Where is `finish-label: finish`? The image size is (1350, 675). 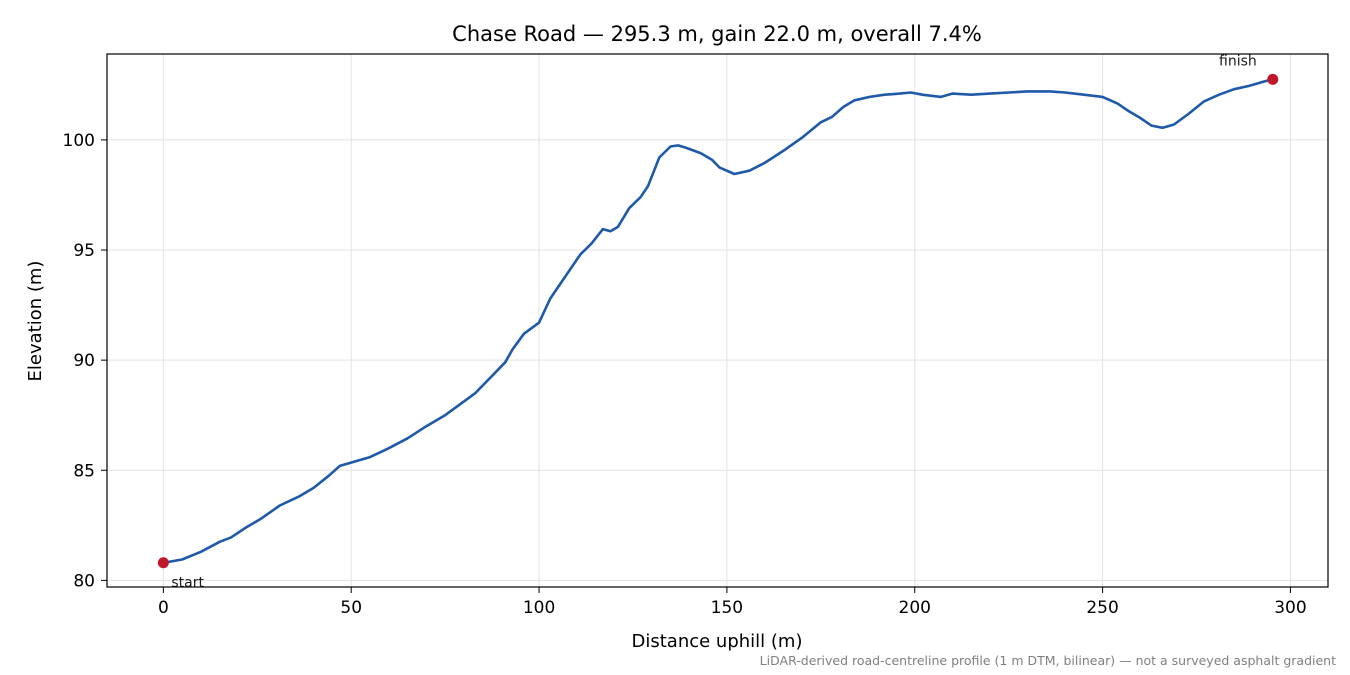 finish-label: finish is located at coordinates (1238, 61).